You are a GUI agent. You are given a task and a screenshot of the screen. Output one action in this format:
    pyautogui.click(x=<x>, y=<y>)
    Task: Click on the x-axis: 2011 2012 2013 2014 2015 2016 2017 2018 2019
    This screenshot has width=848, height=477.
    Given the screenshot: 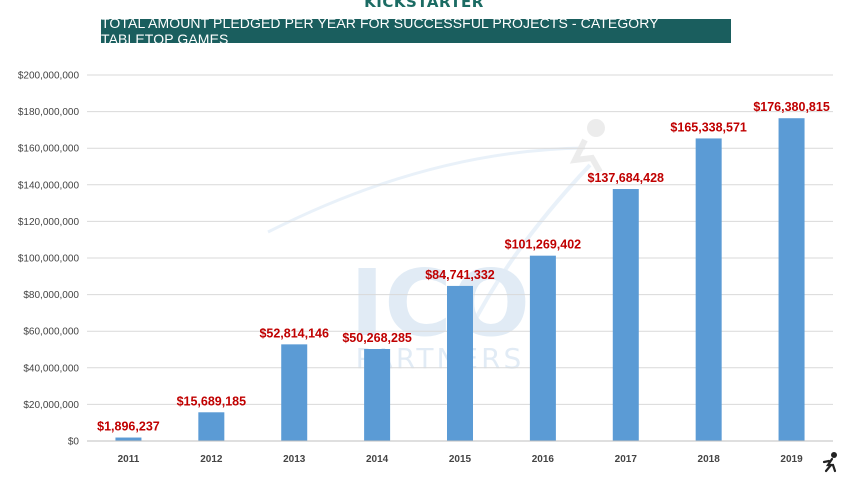 What is the action you would take?
    pyautogui.click(x=460, y=452)
    